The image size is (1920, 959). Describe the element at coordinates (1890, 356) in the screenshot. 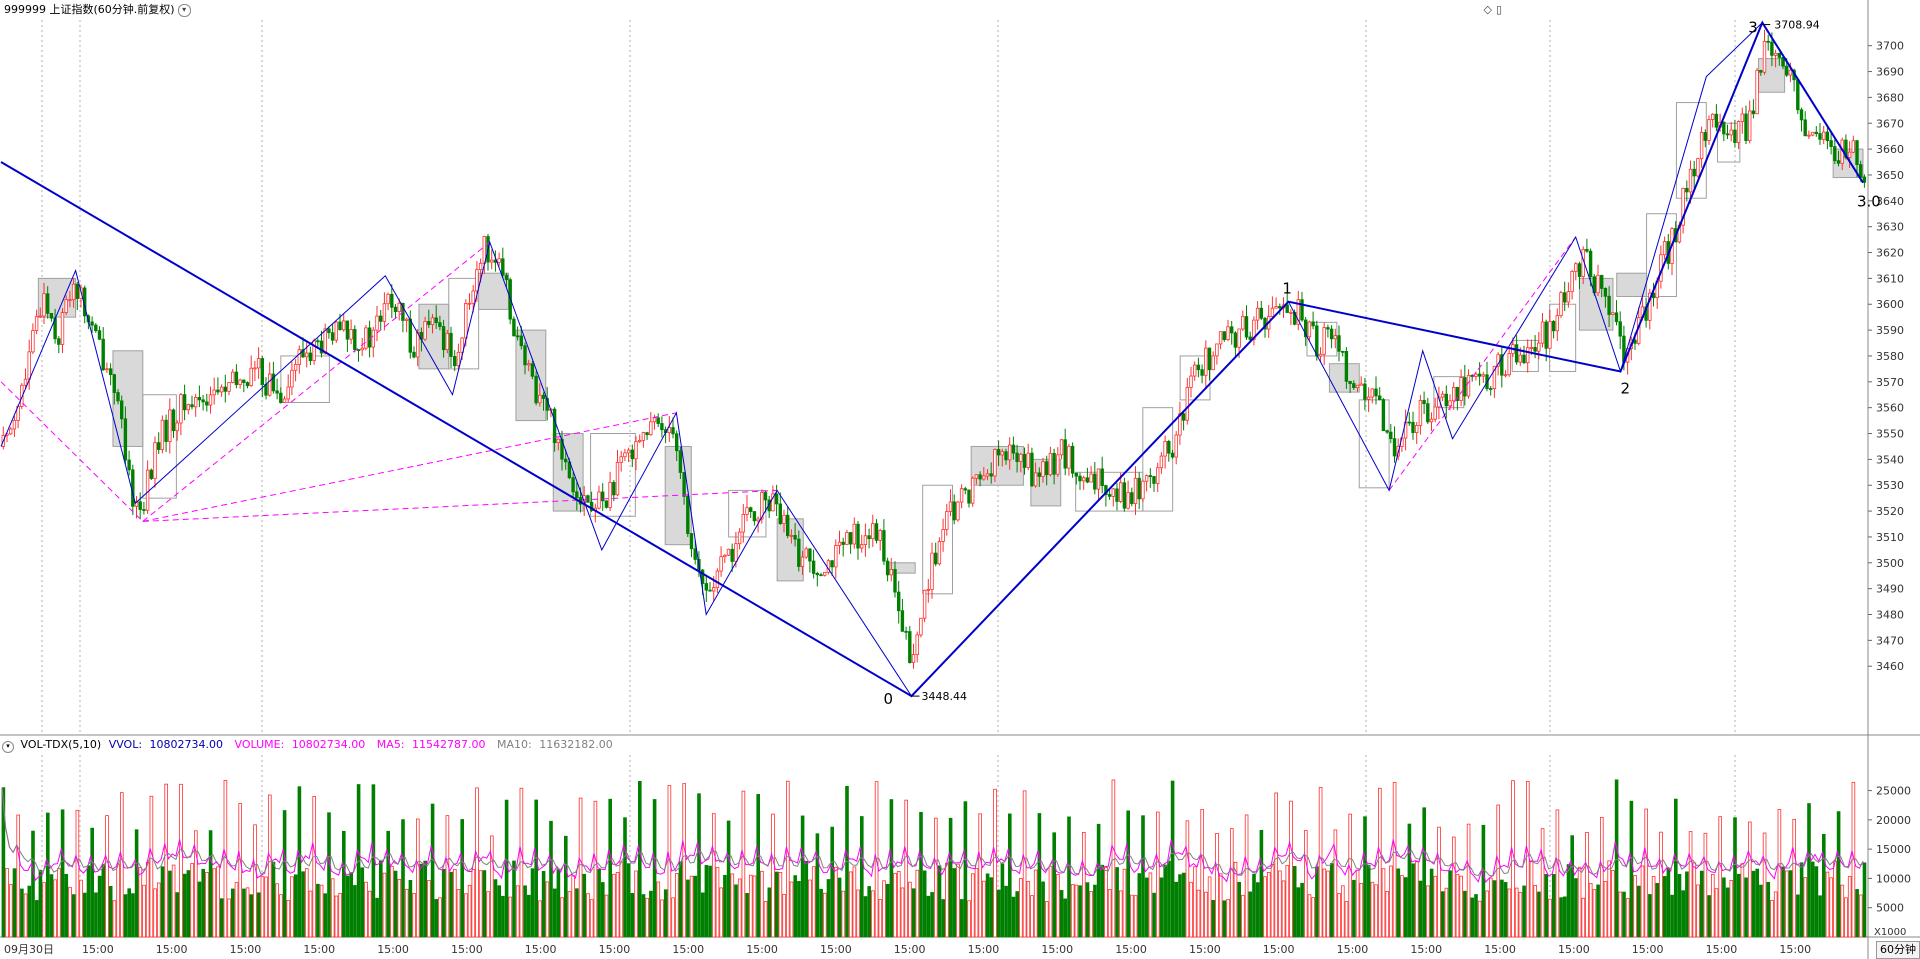

I see `price-tick-label: 3580` at that location.